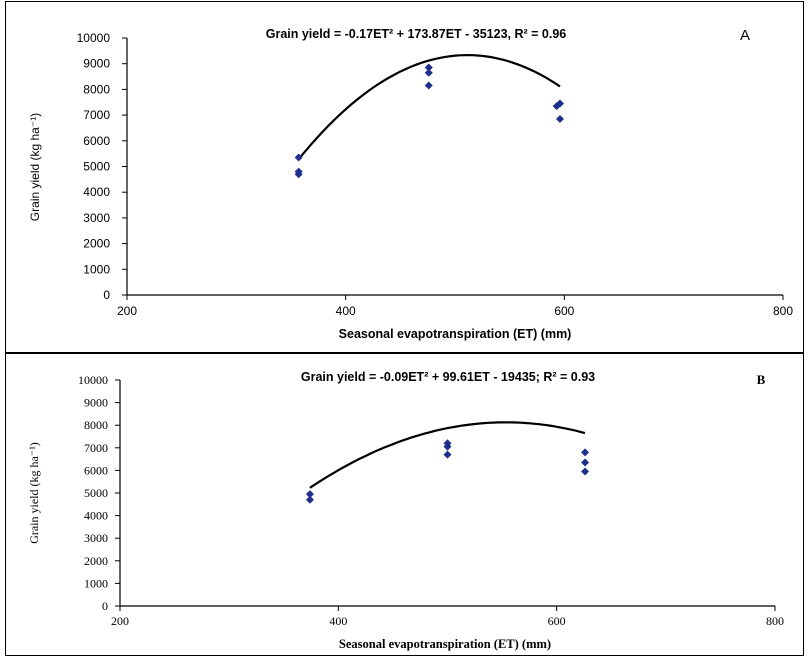 Image resolution: width=808 pixels, height=657 pixels. What do you see at coordinates (96, 516) in the screenshot?
I see `panel-b-y-tick-label: 4000` at bounding box center [96, 516].